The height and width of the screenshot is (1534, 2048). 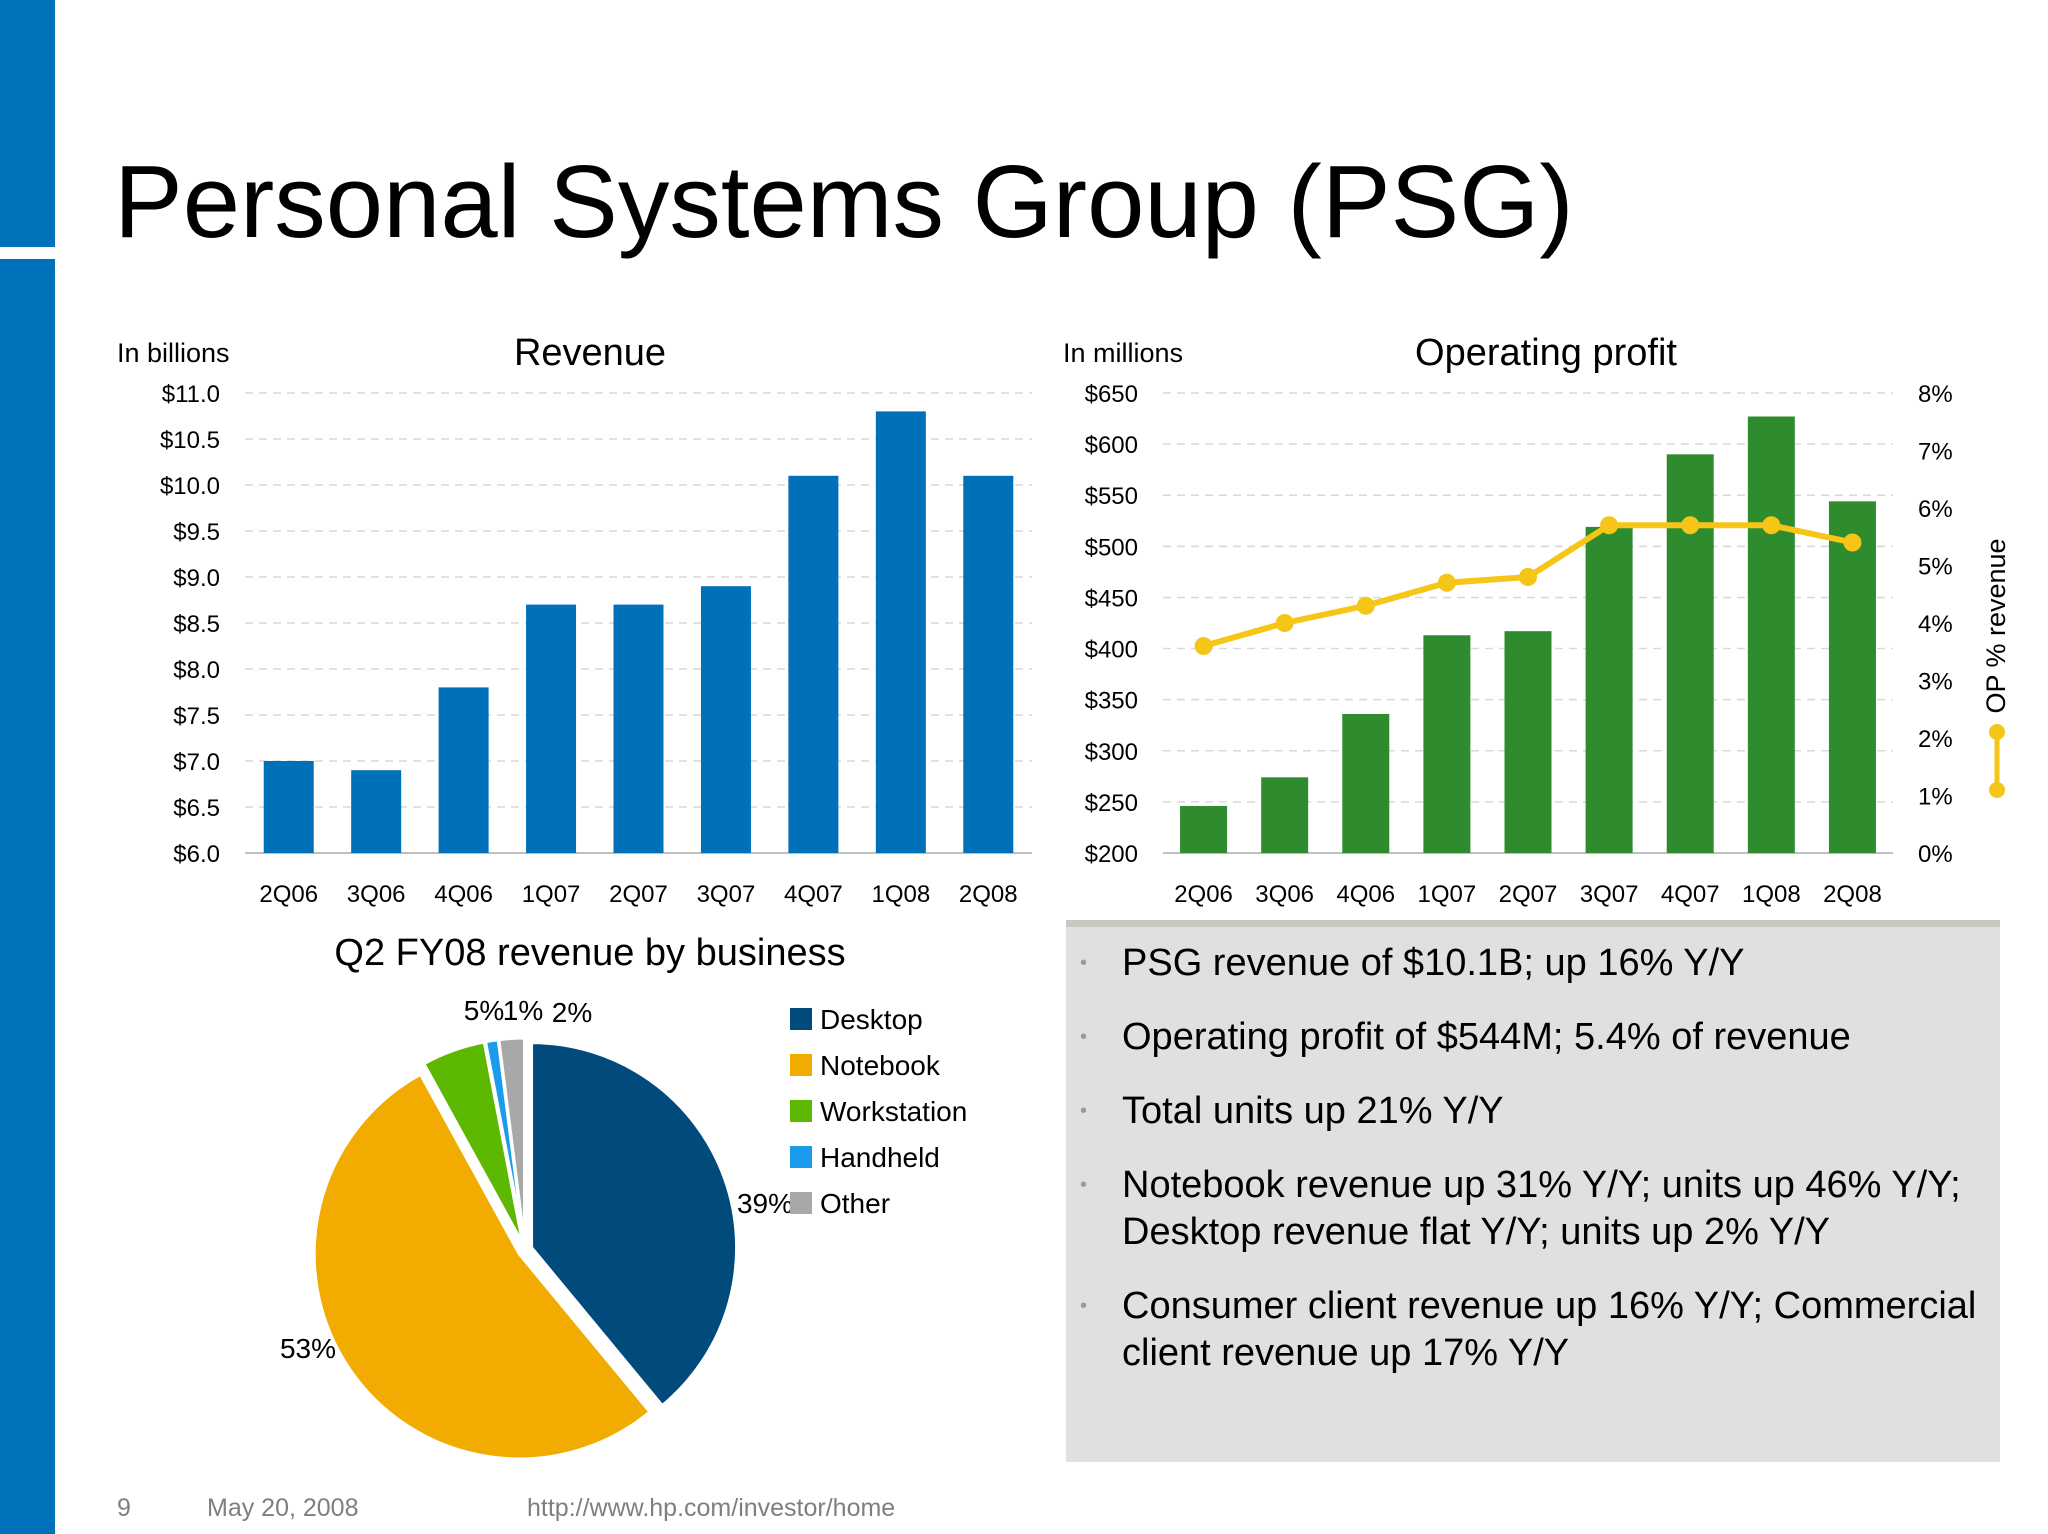 What do you see at coordinates (1935, 854) in the screenshot?
I see `op-y2-tick-label: 0%` at bounding box center [1935, 854].